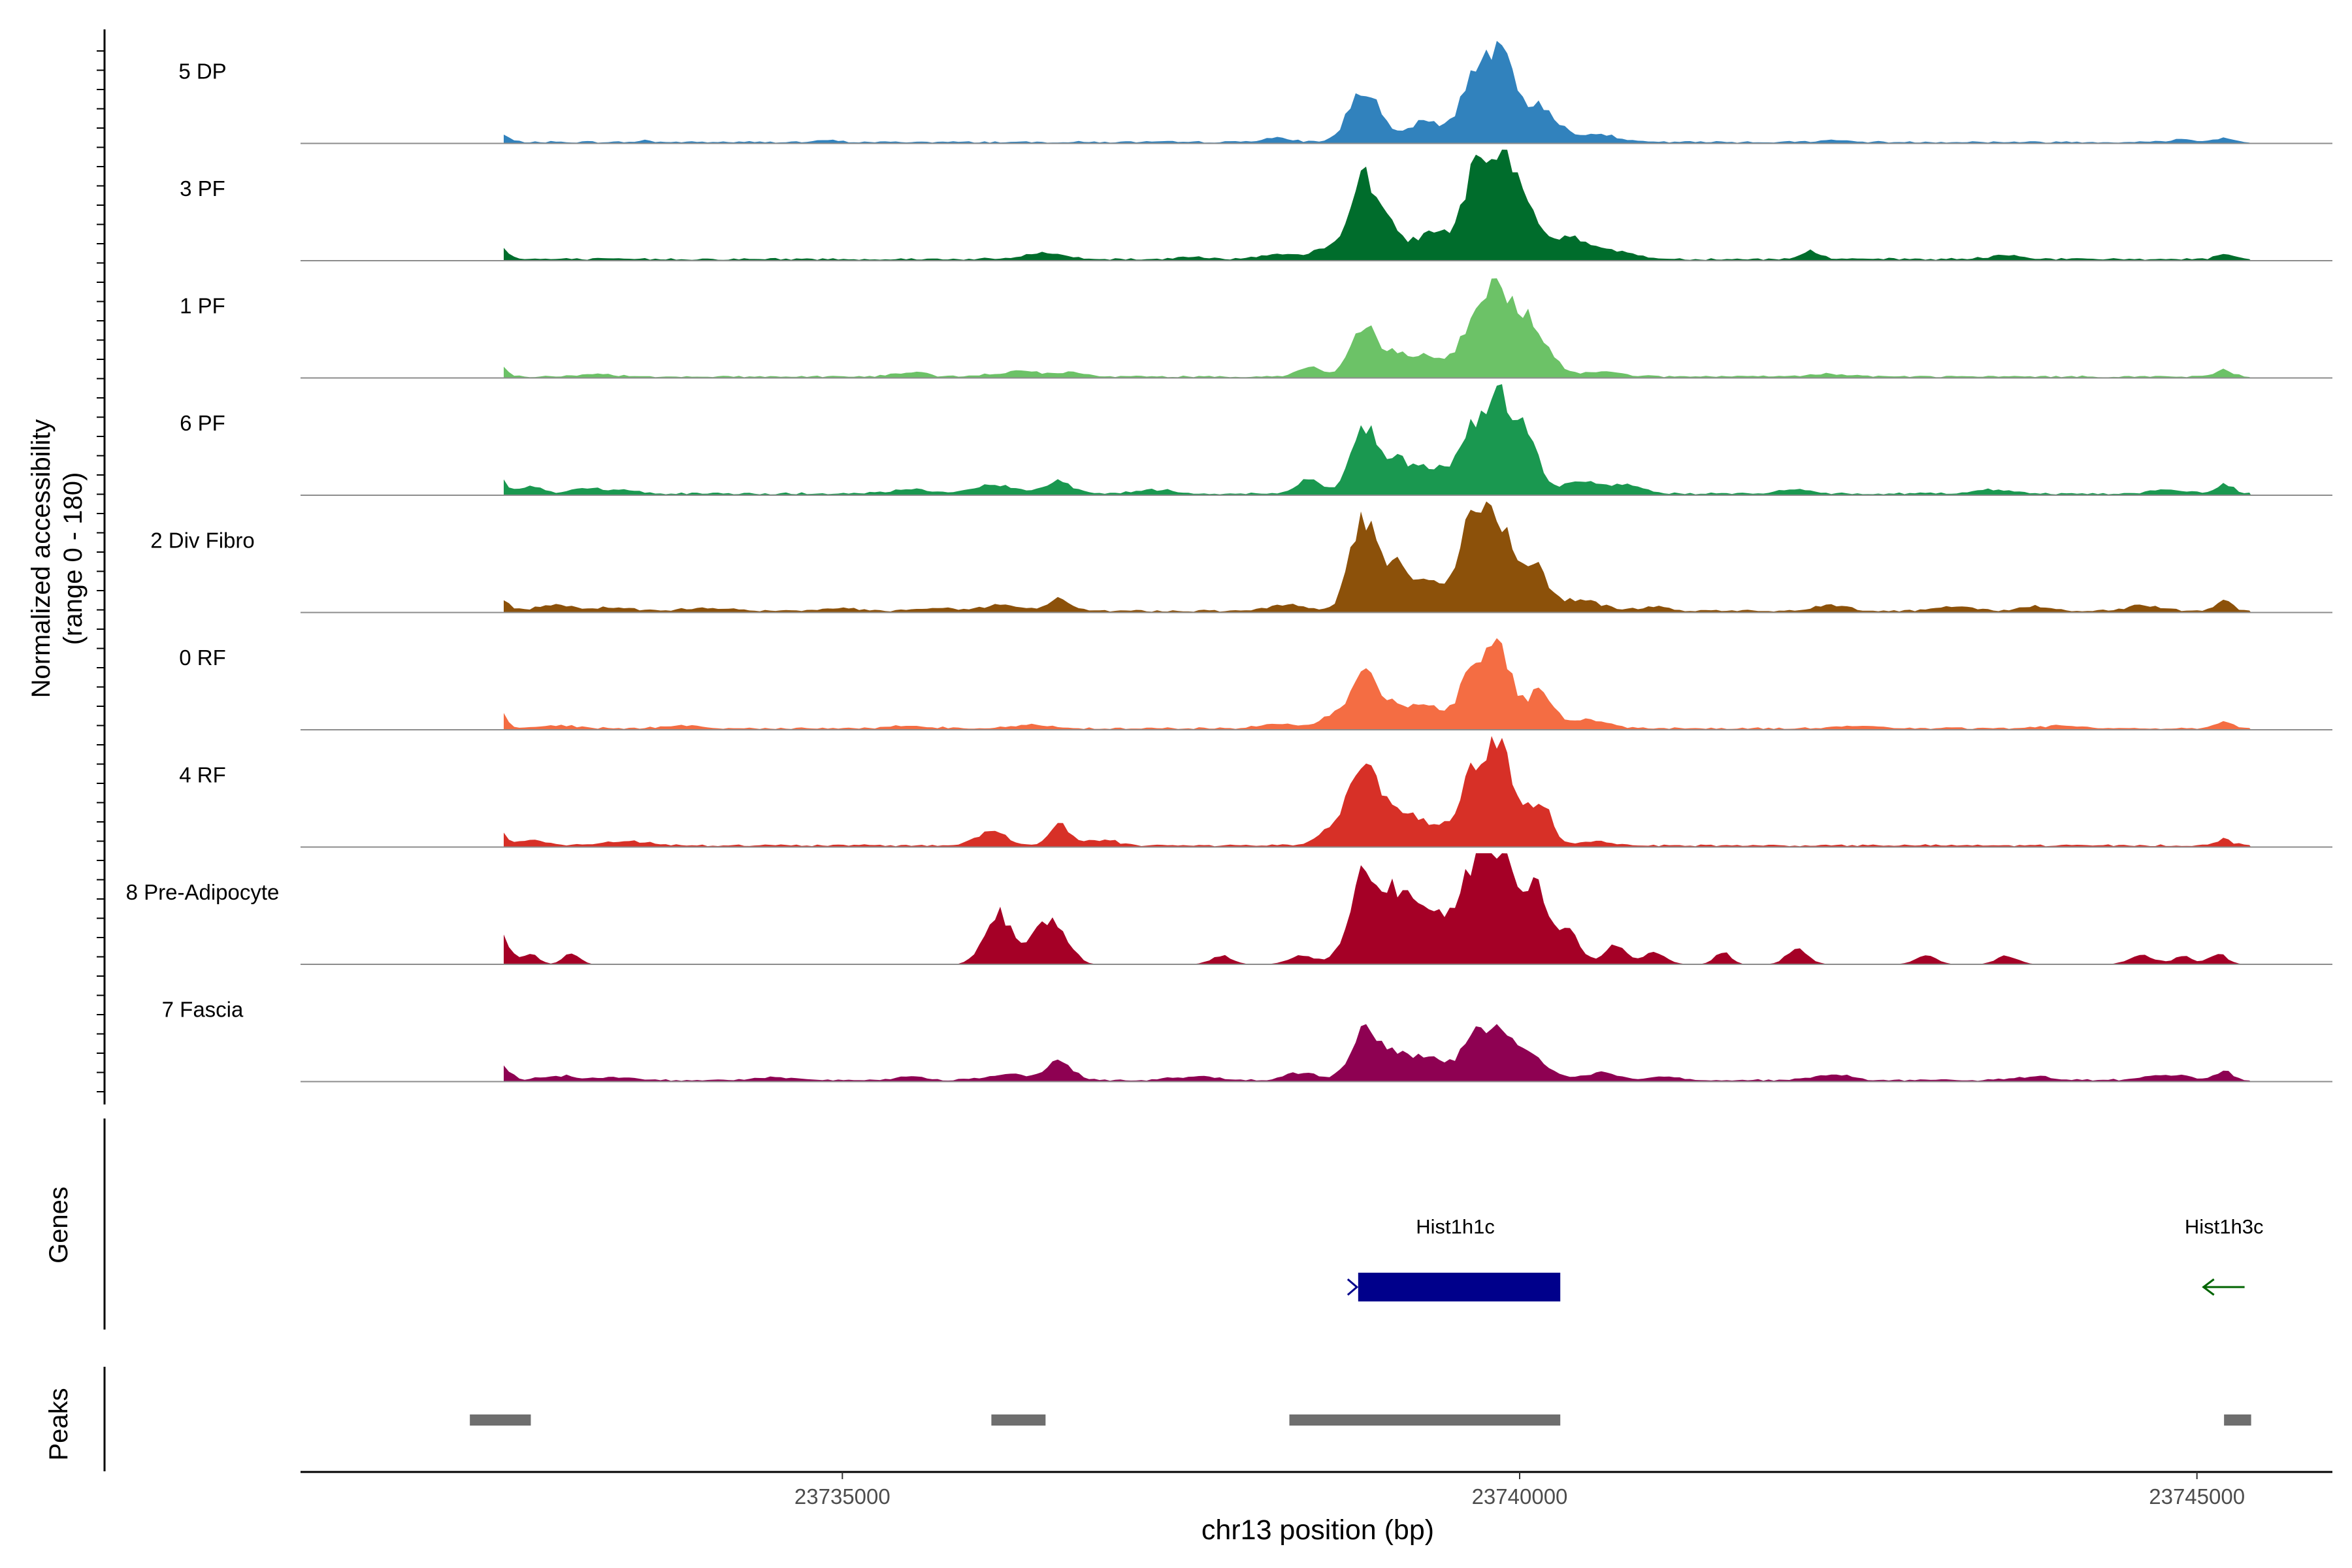  What do you see at coordinates (101, 750) in the screenshot?
I see `left-axes` at bounding box center [101, 750].